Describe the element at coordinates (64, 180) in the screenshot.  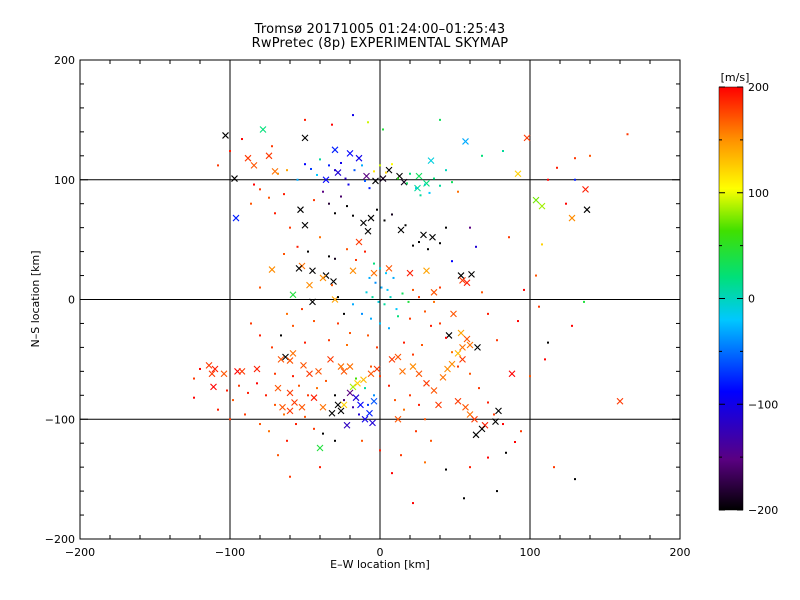
I see `y-tick-label: 100` at that location.